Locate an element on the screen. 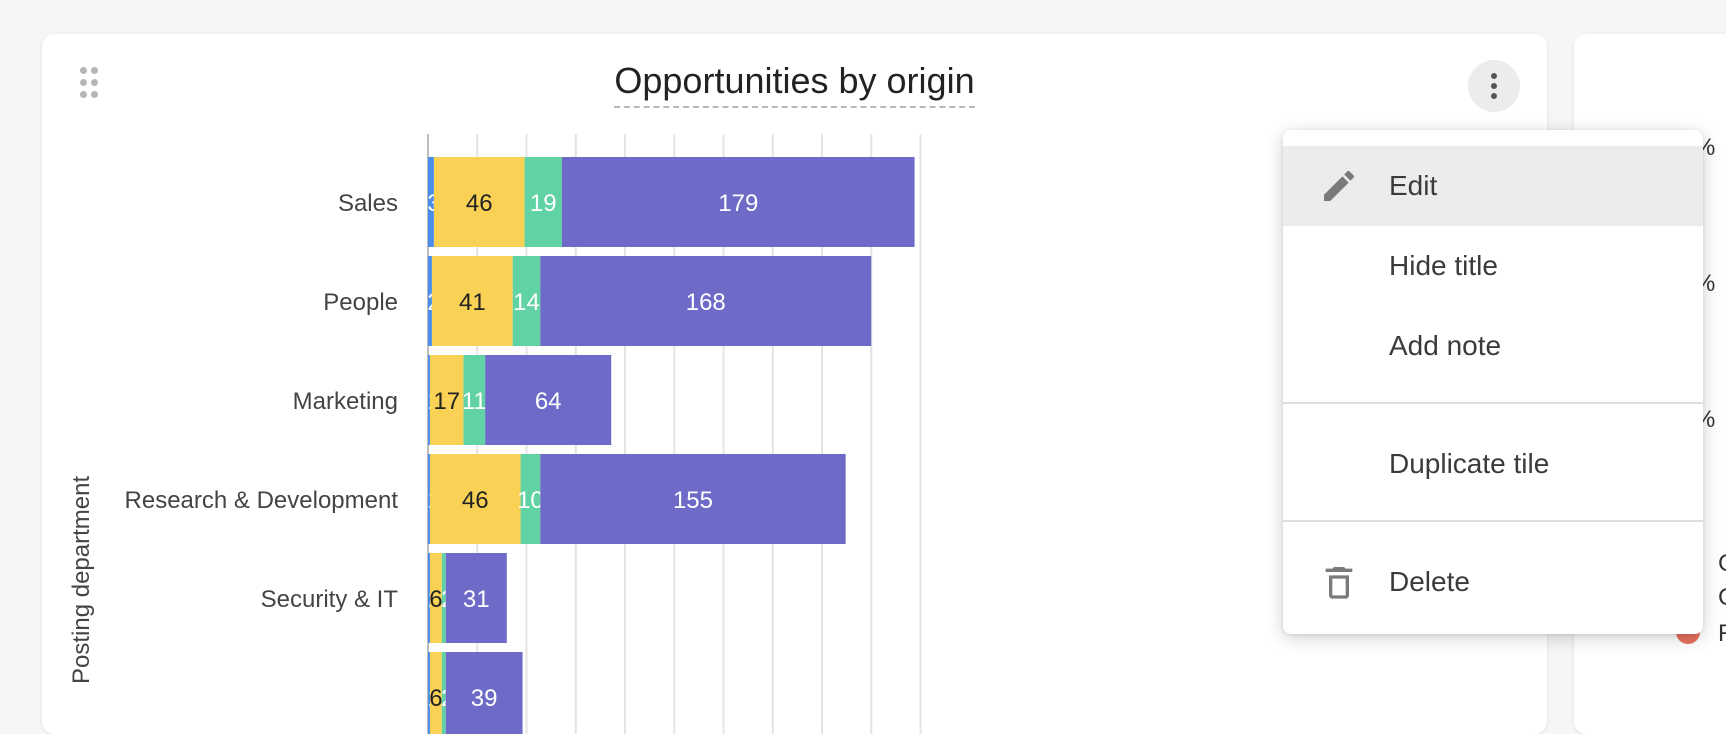 The width and height of the screenshot is (1726, 734). menu-item-label: Add note is located at coordinates (1445, 345).